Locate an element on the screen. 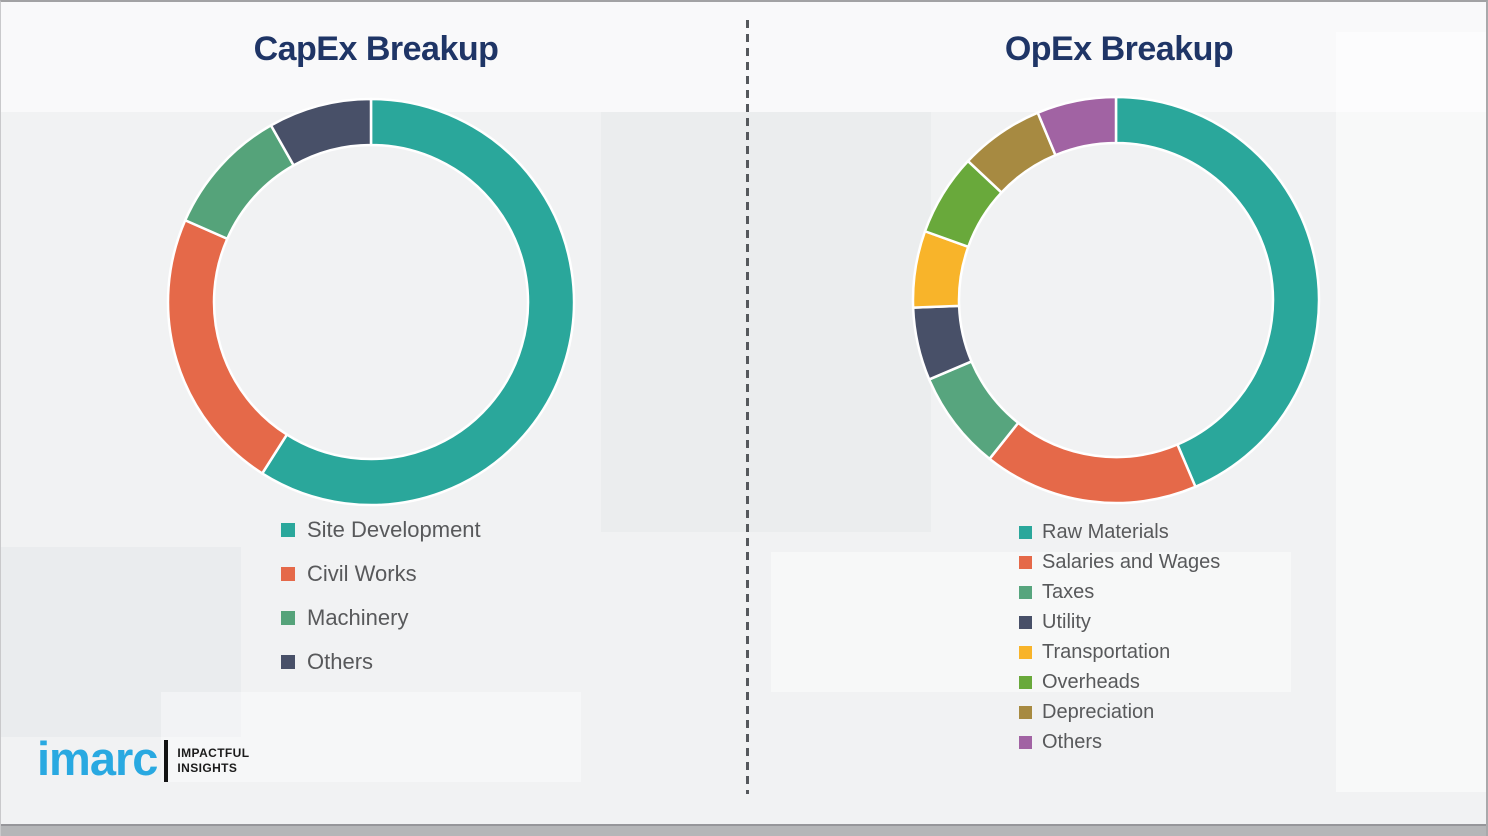  legend-item-machinery: Machinery is located at coordinates (381, 618).